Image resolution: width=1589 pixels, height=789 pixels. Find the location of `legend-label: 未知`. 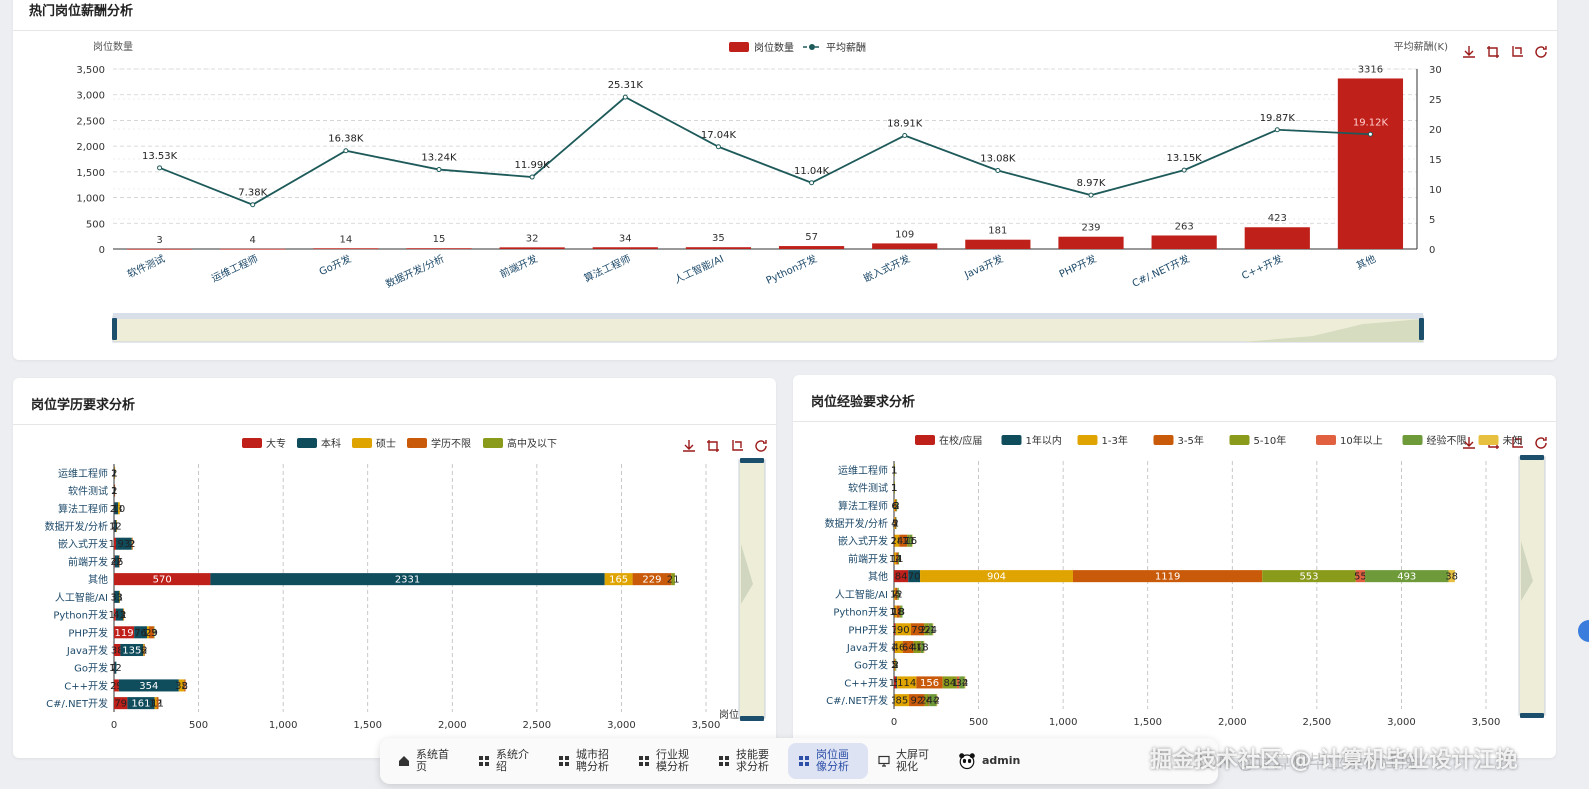

legend-label: 未知 is located at coordinates (1513, 440).